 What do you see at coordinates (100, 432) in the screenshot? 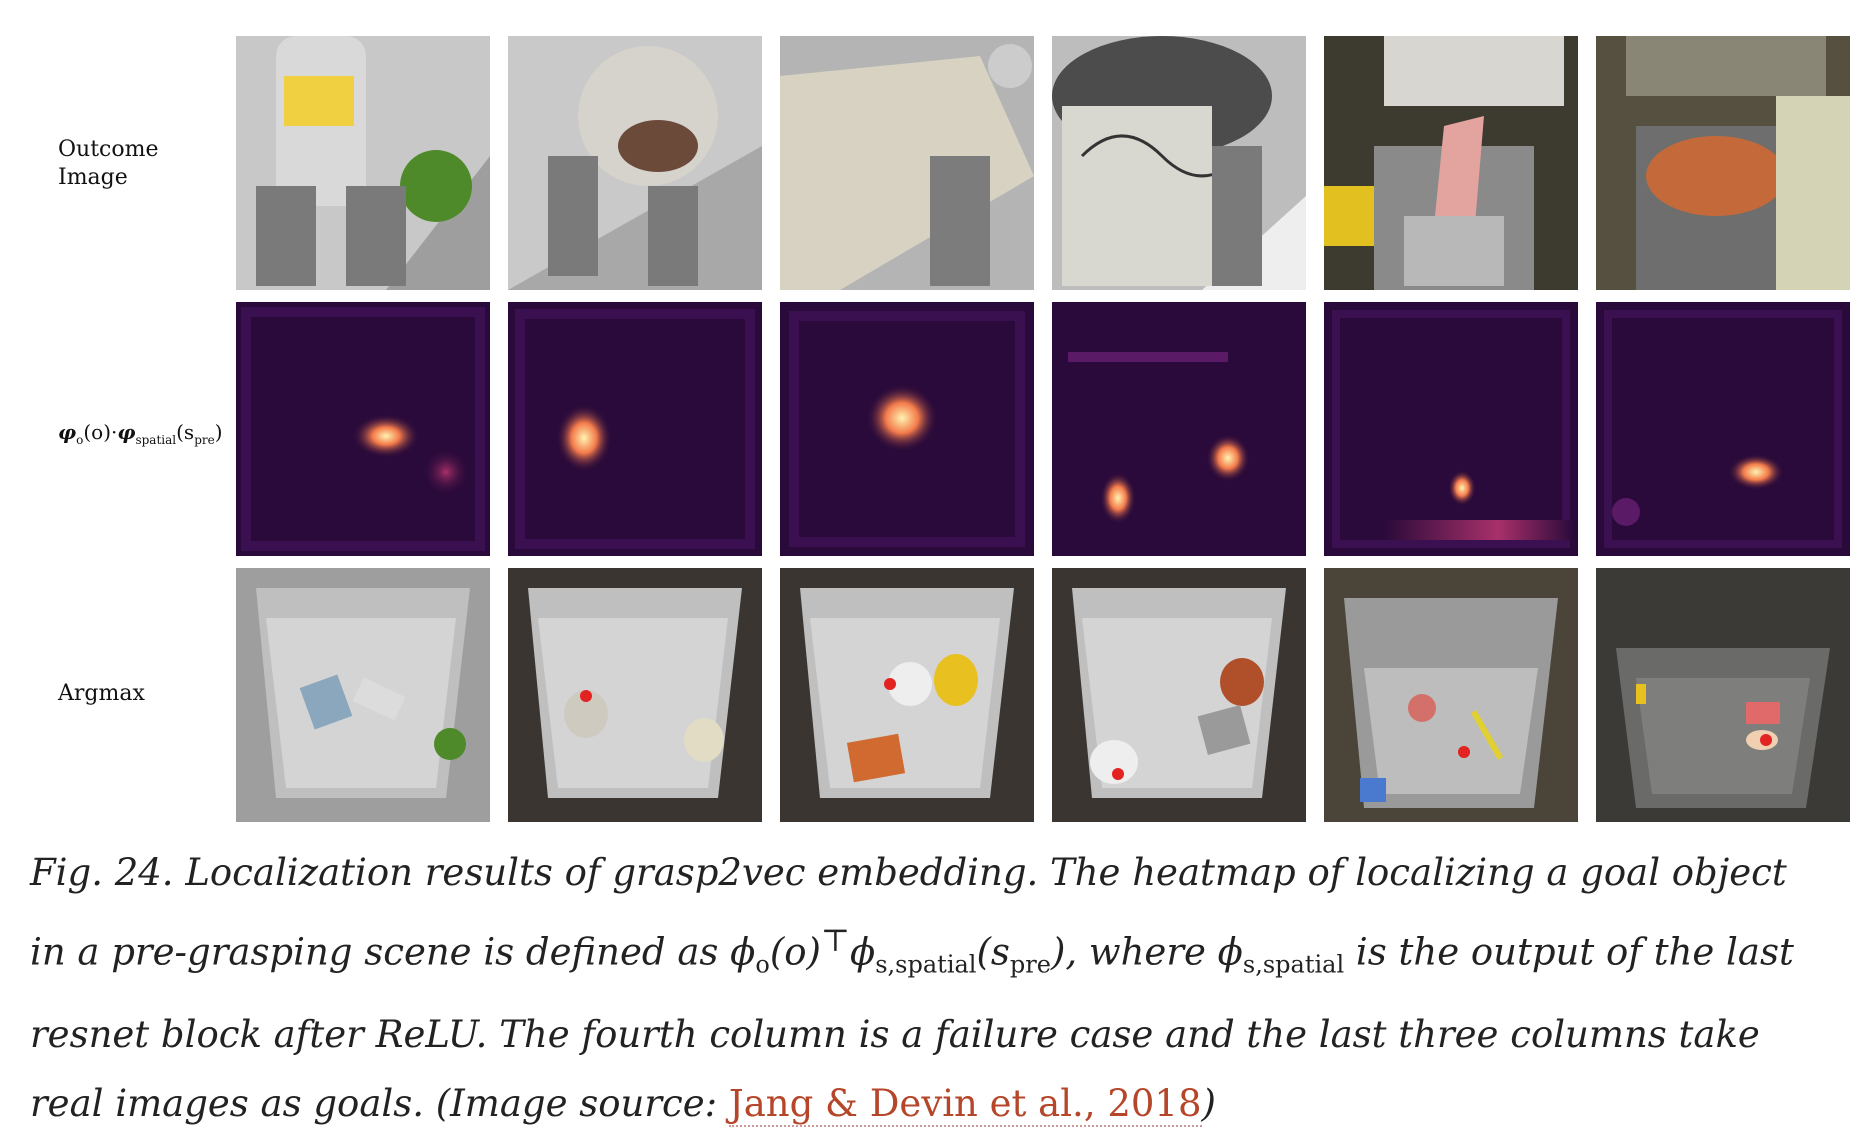
I see `heatmap-label-mid: (o)·` at bounding box center [100, 432].